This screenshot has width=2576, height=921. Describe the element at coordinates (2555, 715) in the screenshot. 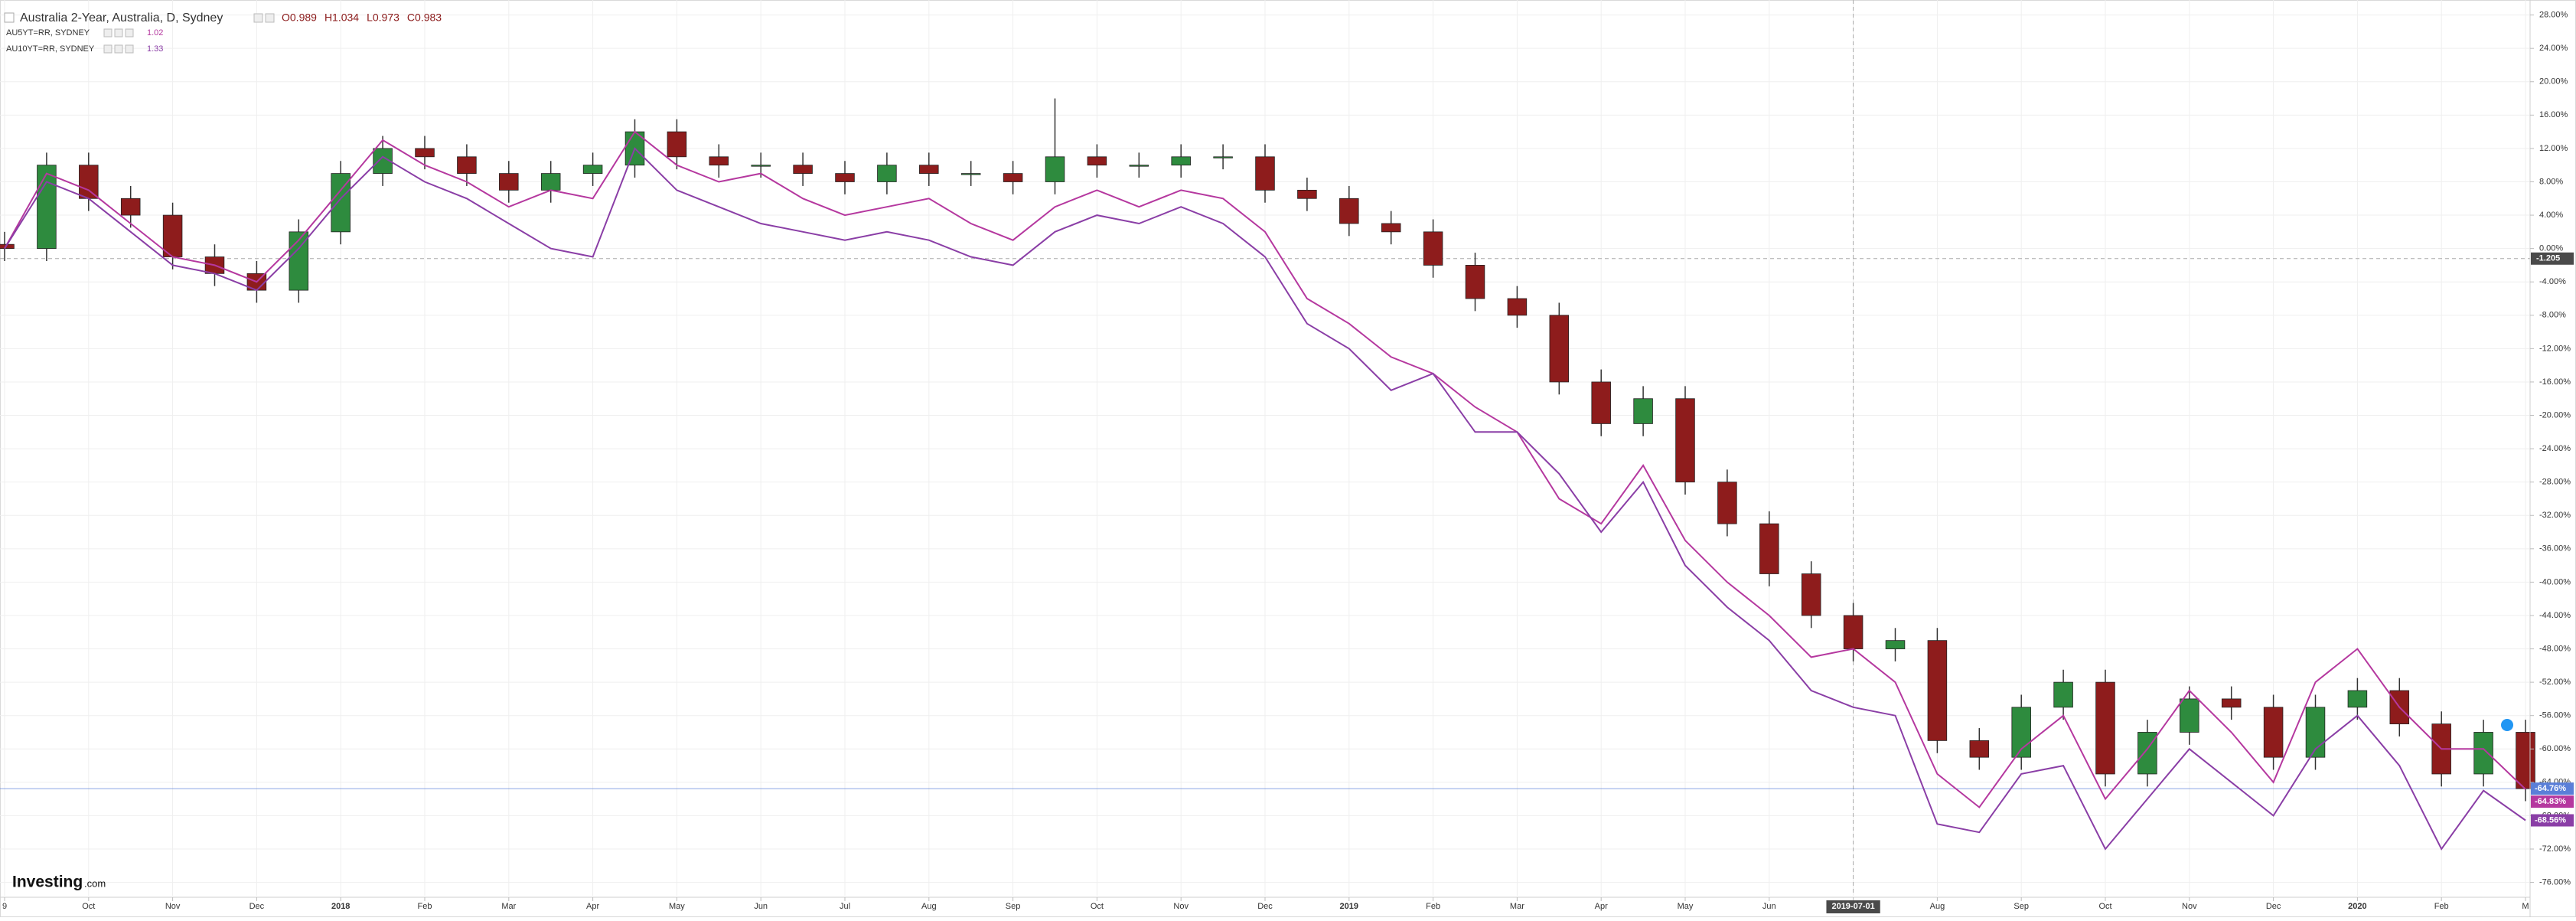

I see `y-tick-label: -56.00%` at that location.